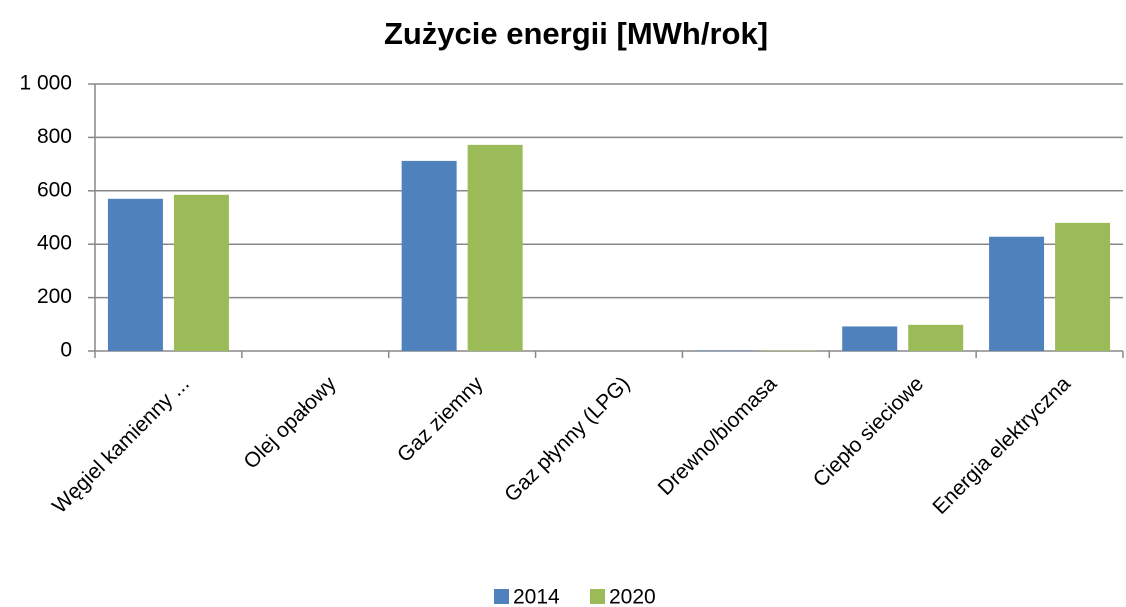 This screenshot has height=607, width=1126. What do you see at coordinates (632, 596) in the screenshot?
I see `legend-label: 2020` at bounding box center [632, 596].